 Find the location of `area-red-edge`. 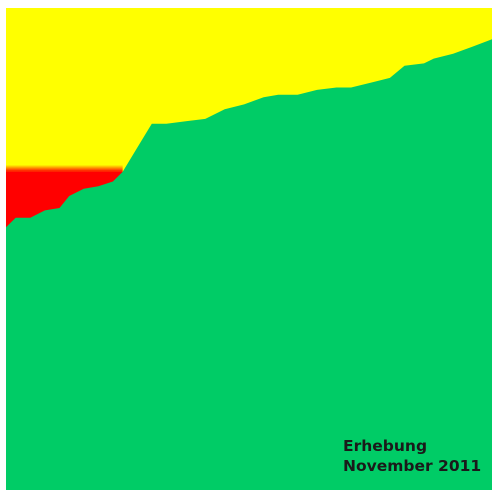

area-red-edge is located at coordinates (64, 168).